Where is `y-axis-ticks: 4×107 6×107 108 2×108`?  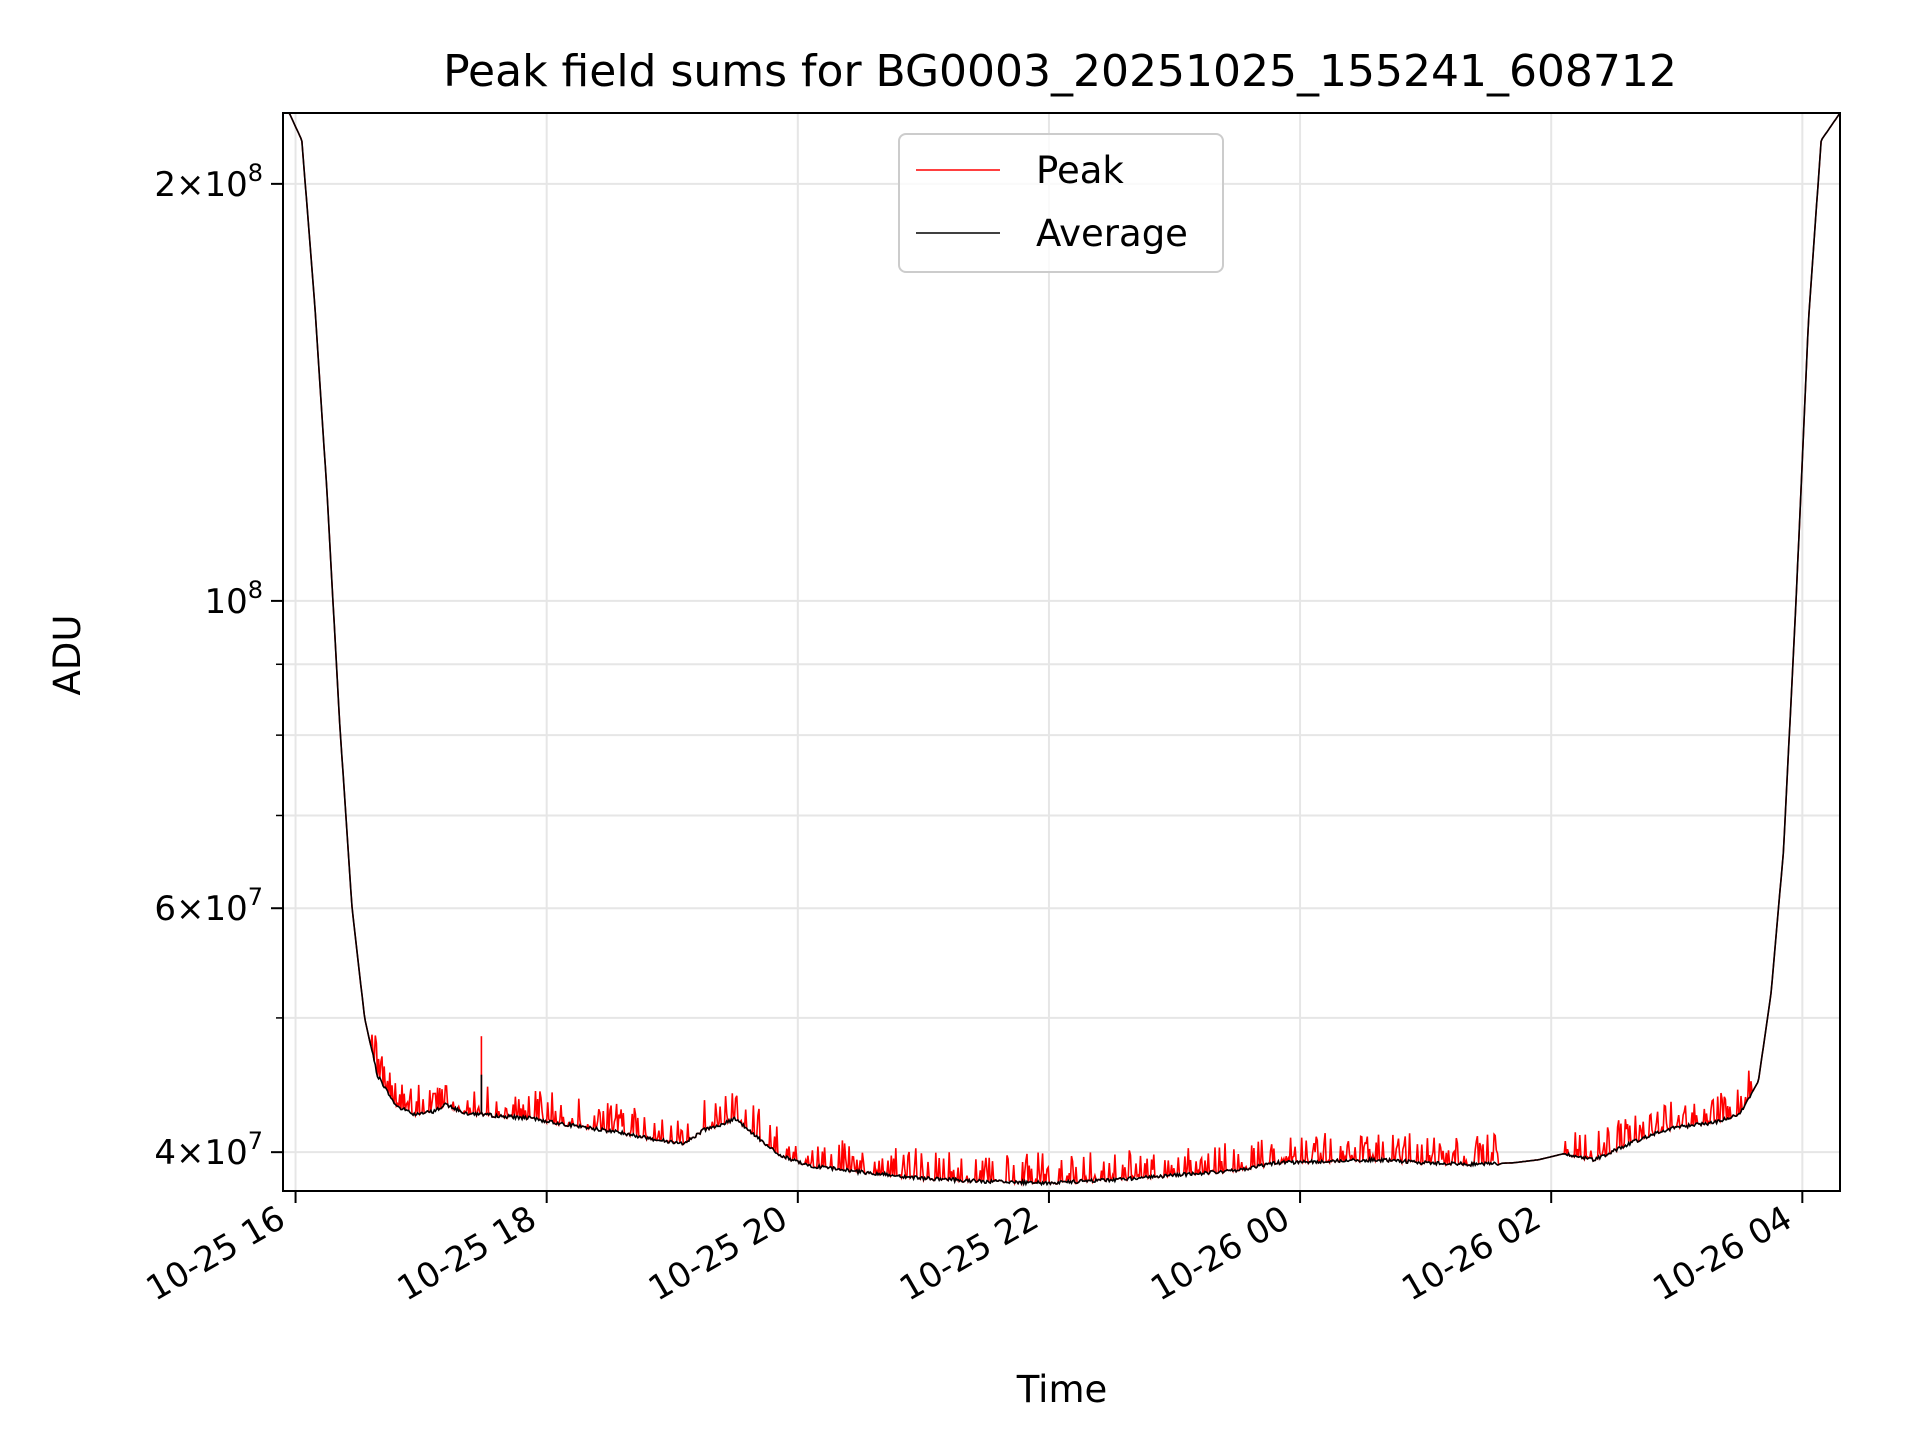
y-axis-ticks: 4×107 6×107 108 2×108 is located at coordinates (218, 666).